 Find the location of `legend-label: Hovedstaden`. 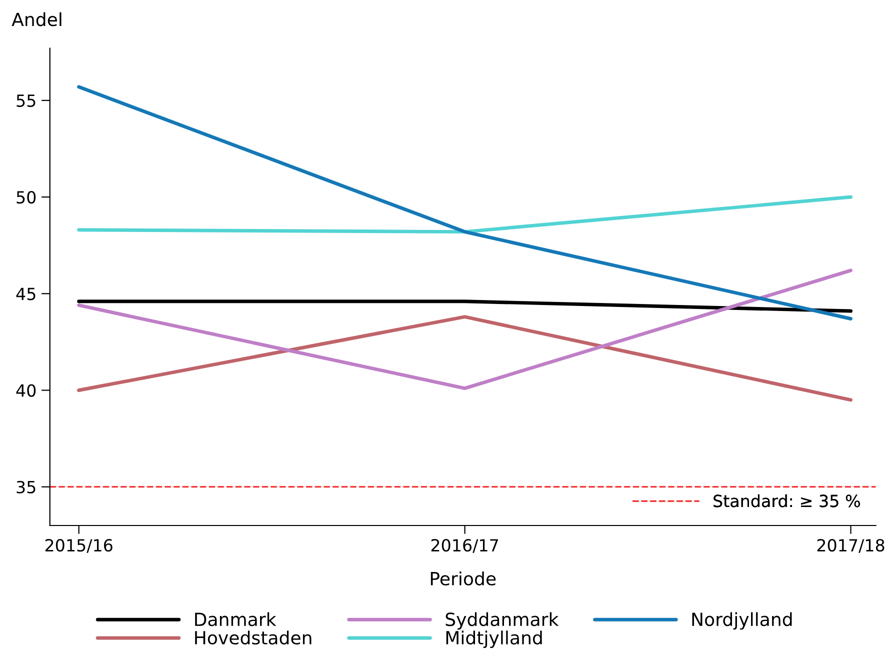

legend-label: Hovedstaden is located at coordinates (253, 637).